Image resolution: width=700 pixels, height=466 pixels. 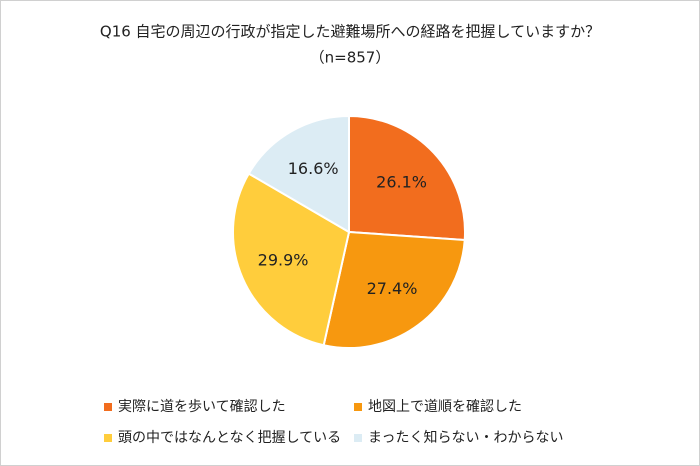 What do you see at coordinates (445, 407) in the screenshot?
I see `legend-label: 地図上で道順を確認した` at bounding box center [445, 407].